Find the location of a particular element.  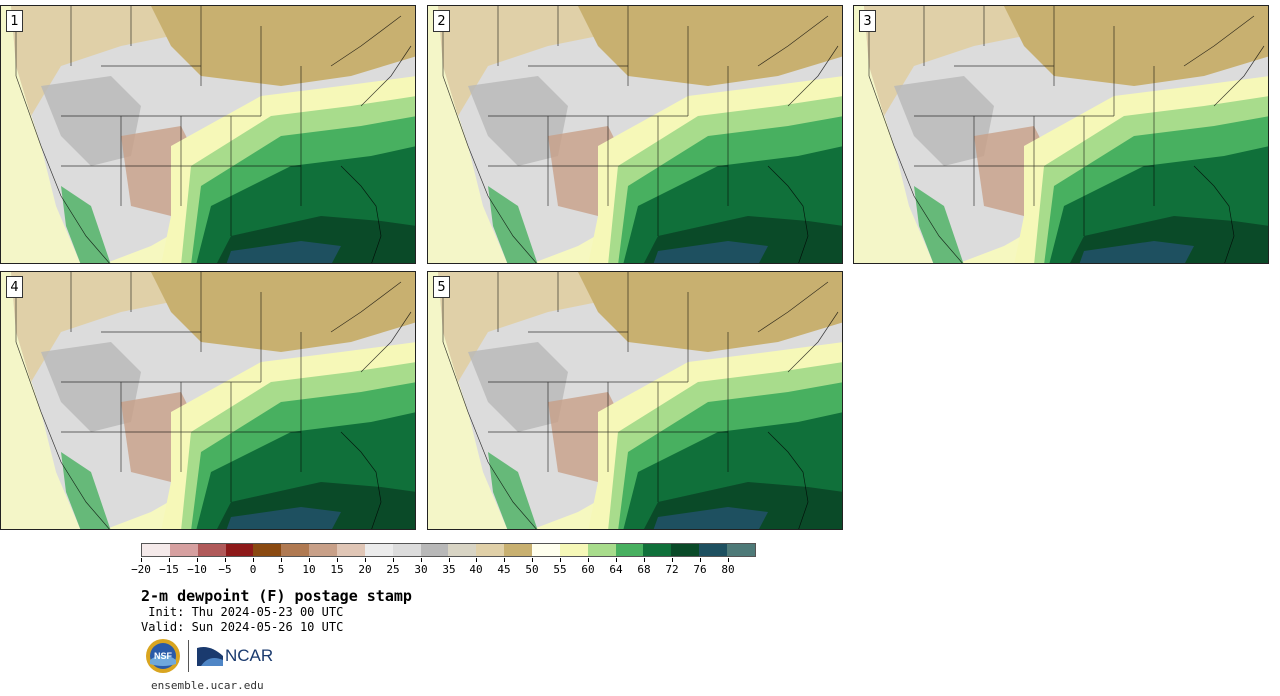

nsf-logo-icon: NSF is located at coordinates (163, 656).